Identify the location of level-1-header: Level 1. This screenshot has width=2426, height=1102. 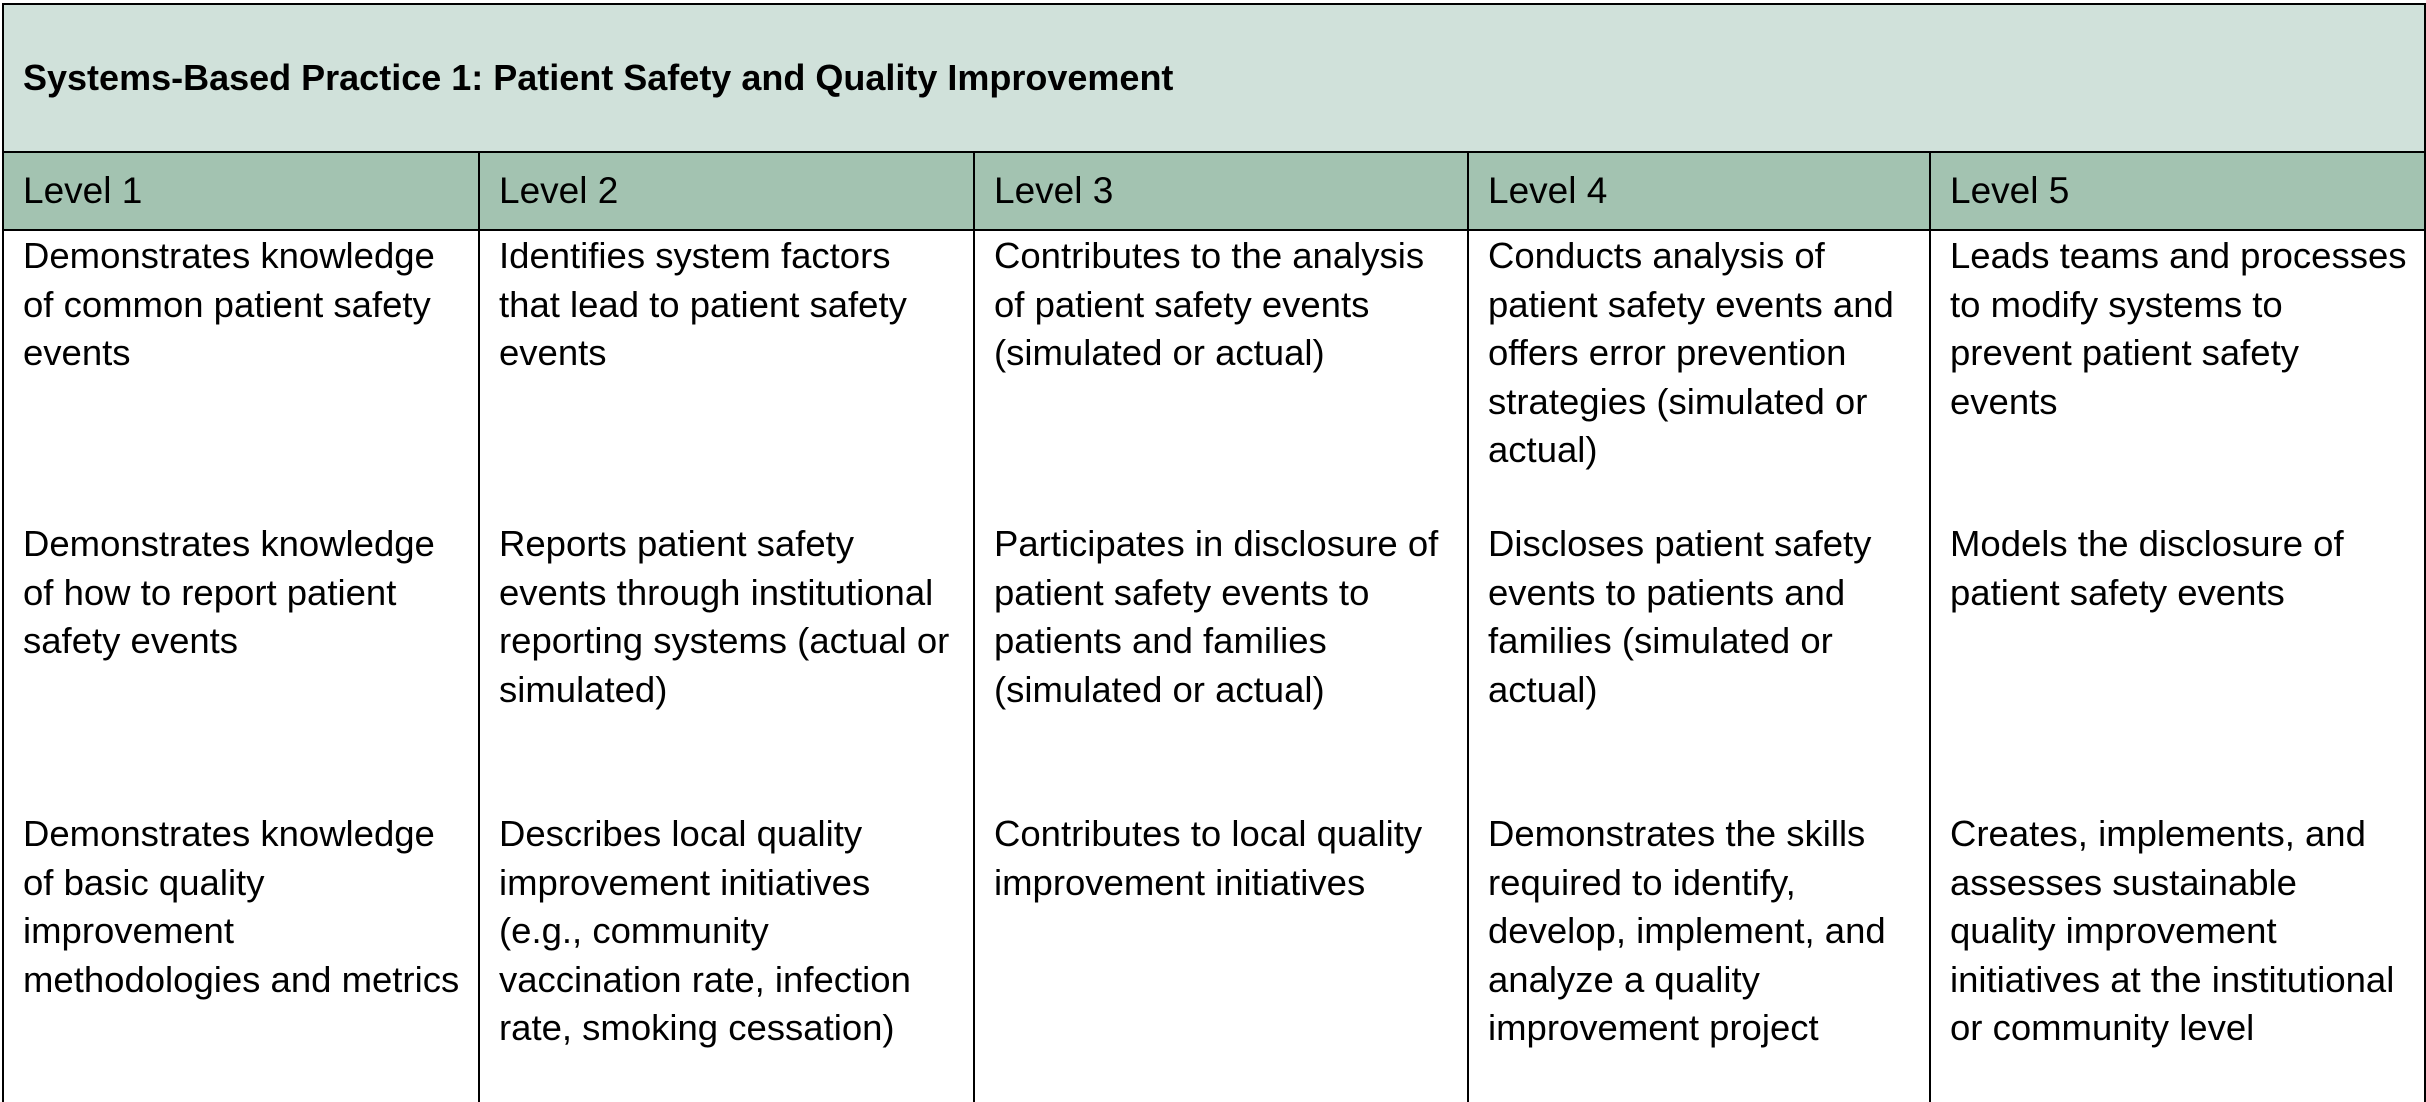
(241, 191).